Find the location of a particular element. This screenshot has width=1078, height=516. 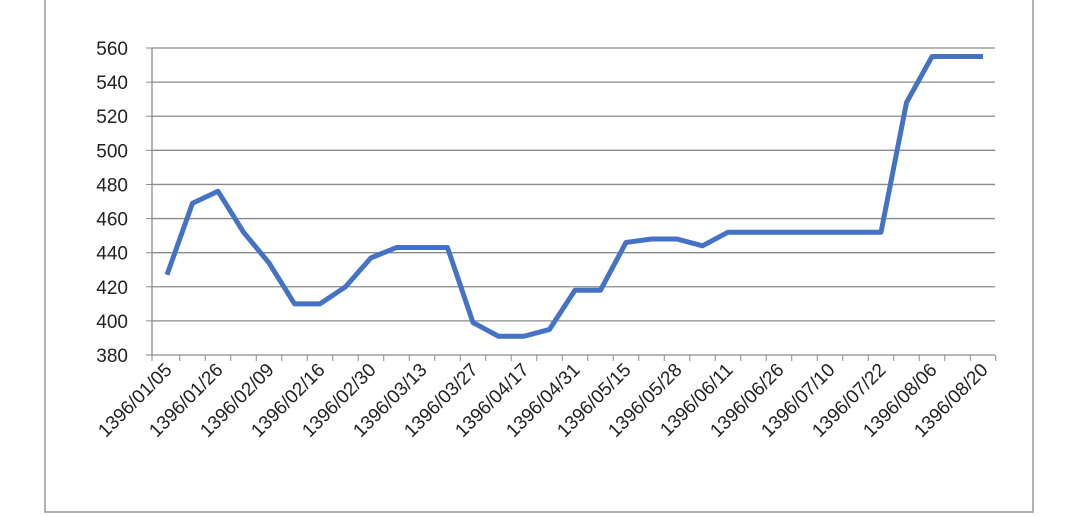

y-tick-label: 400 is located at coordinates (112, 322).